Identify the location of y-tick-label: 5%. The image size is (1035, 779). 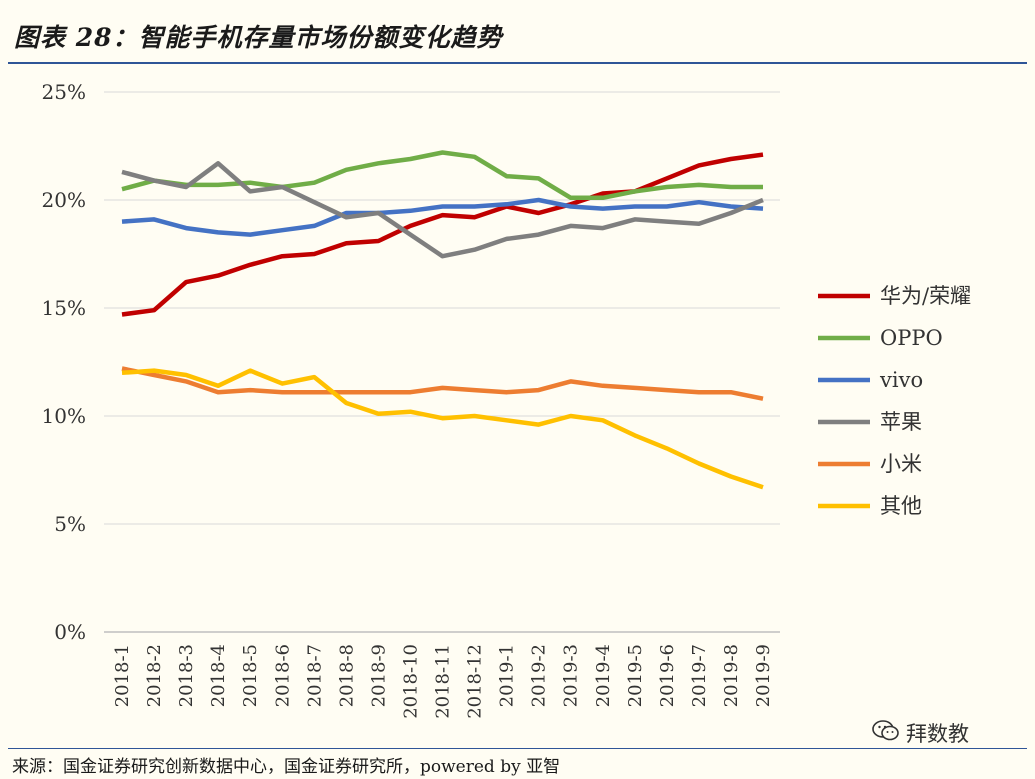
(70, 524).